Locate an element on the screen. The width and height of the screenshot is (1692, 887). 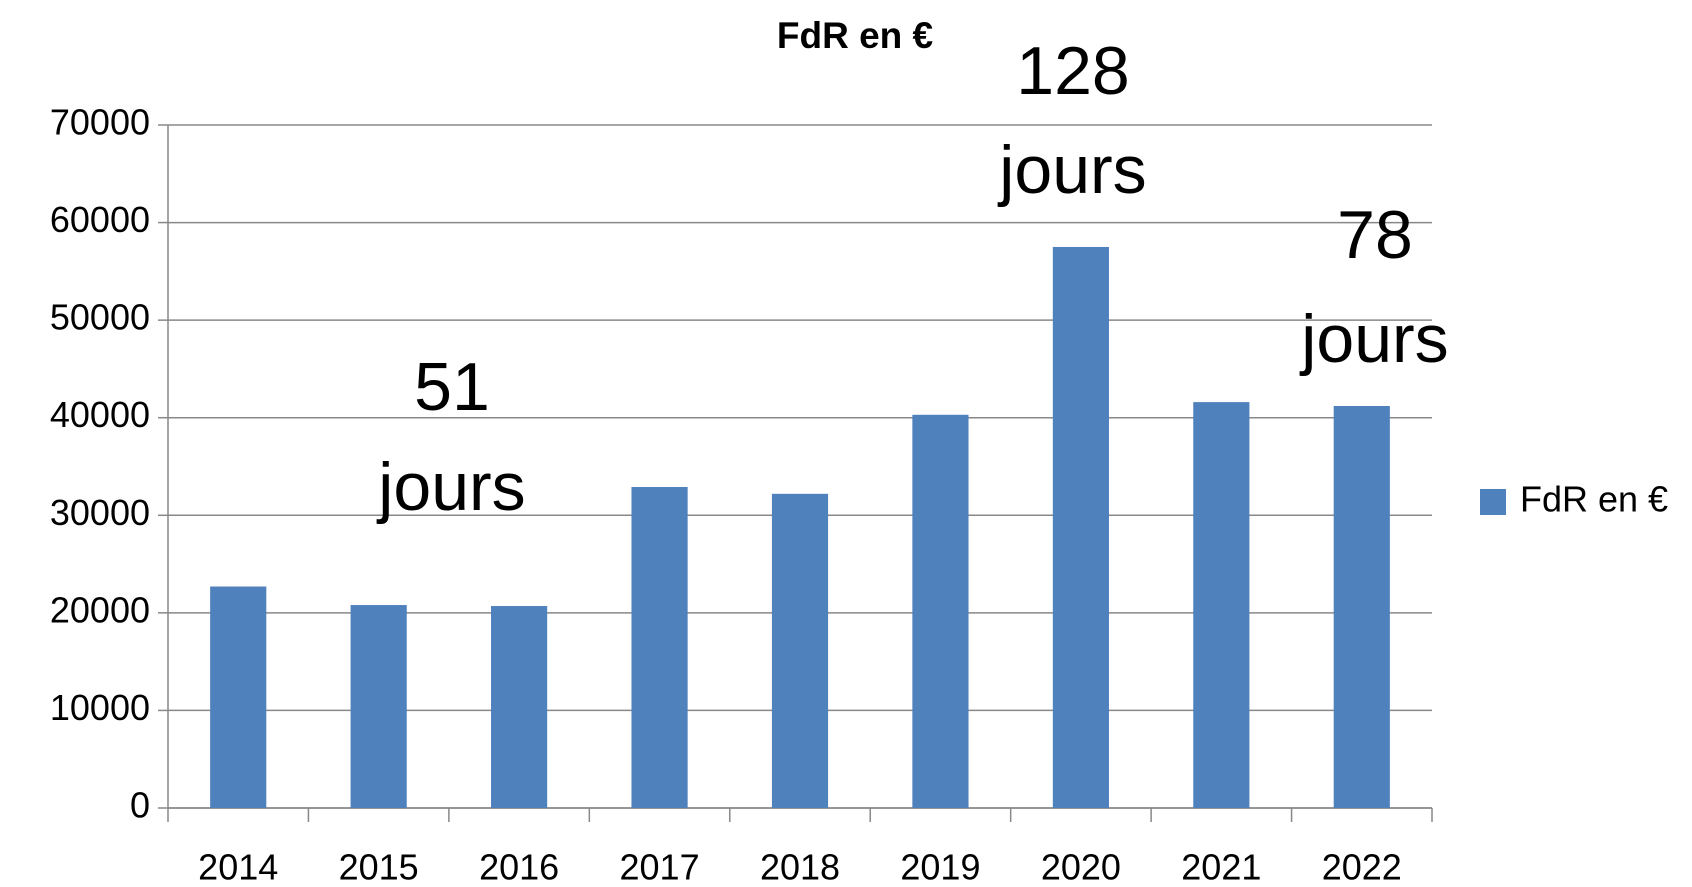
y-tick-label: 50000 is located at coordinates (100, 317).